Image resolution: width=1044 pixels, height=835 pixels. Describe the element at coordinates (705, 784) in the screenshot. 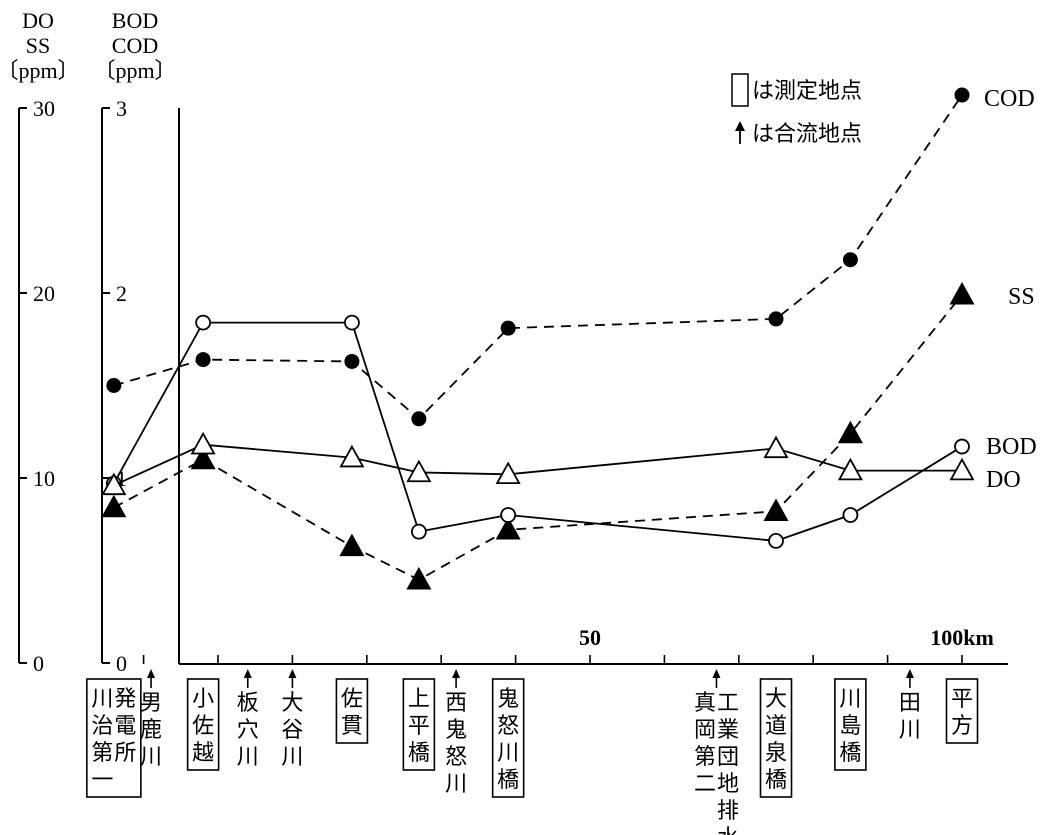

I see `station-char: 二` at that location.